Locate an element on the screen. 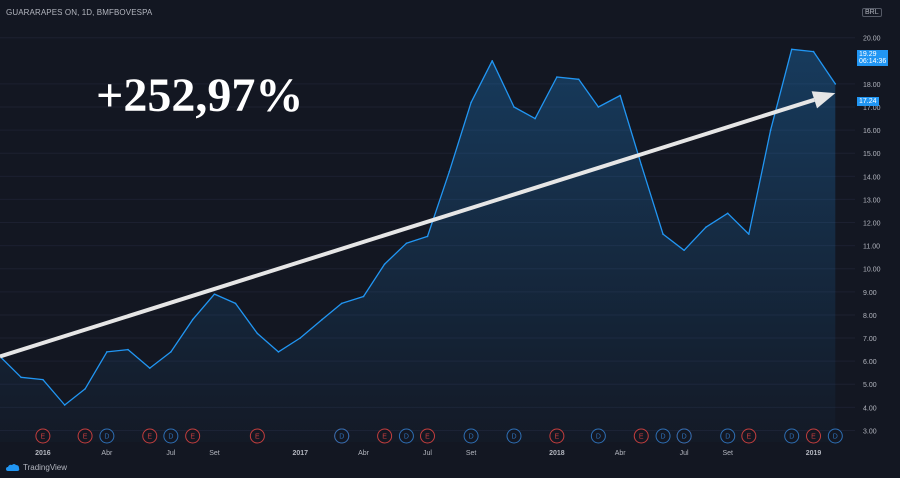 The width and height of the screenshot is (900, 478). y-tick-label: 8.00 is located at coordinates (870, 316).